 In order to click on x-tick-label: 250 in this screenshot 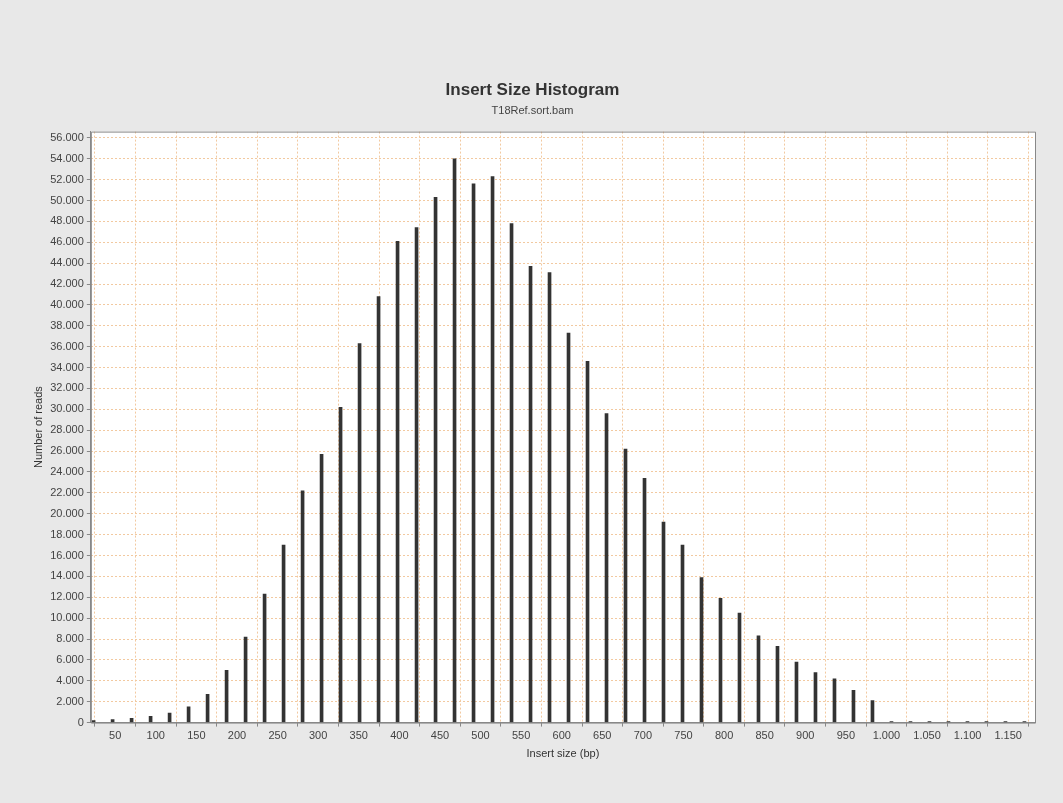, I will do `click(277, 735)`.